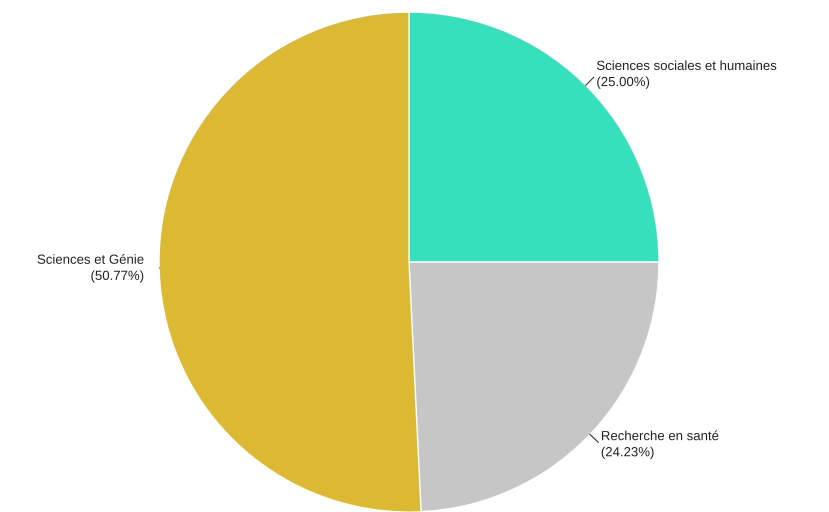 The height and width of the screenshot is (512, 829). Describe the element at coordinates (628, 452) in the screenshot. I see `data-label: (24.23%)` at that location.